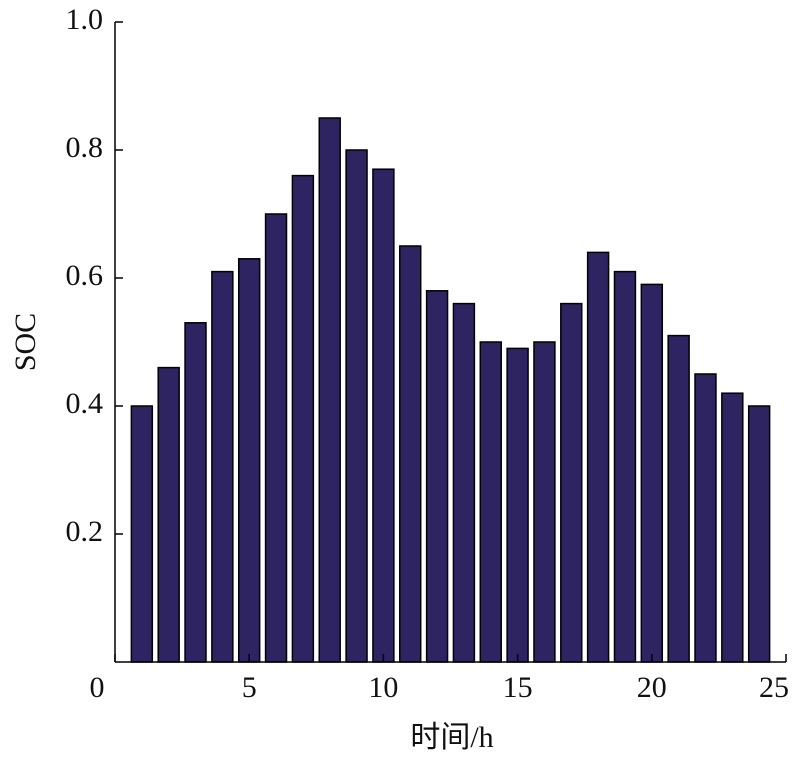 This screenshot has height=762, width=800. What do you see at coordinates (85, 531) in the screenshot?
I see `y-tick-label: 0.2` at bounding box center [85, 531].